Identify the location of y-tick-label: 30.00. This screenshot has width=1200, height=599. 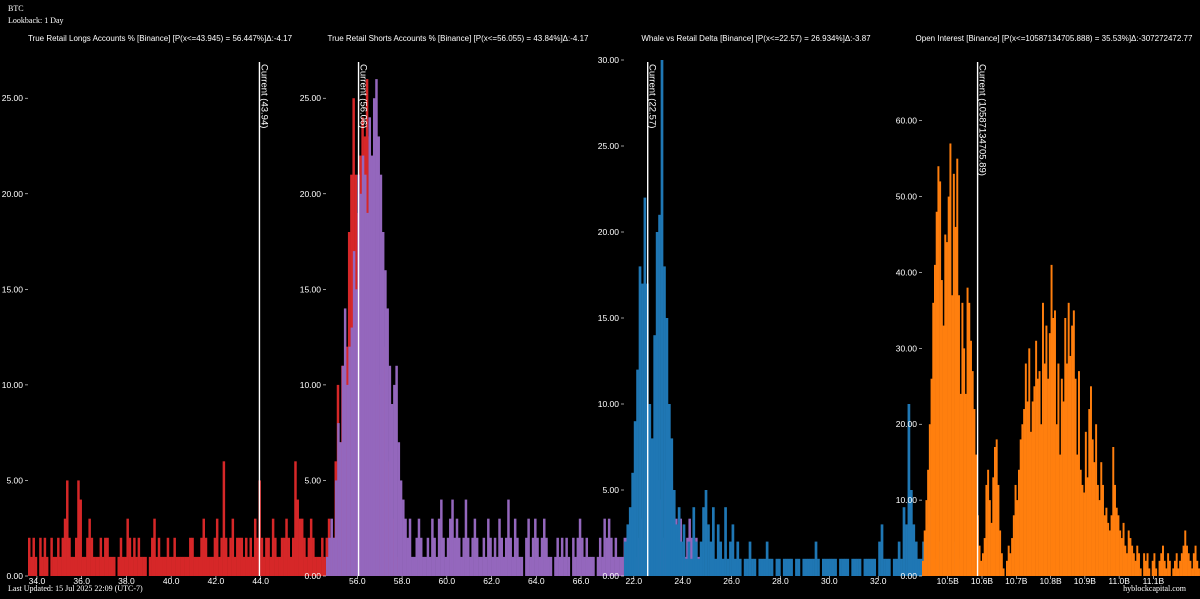
(609, 60).